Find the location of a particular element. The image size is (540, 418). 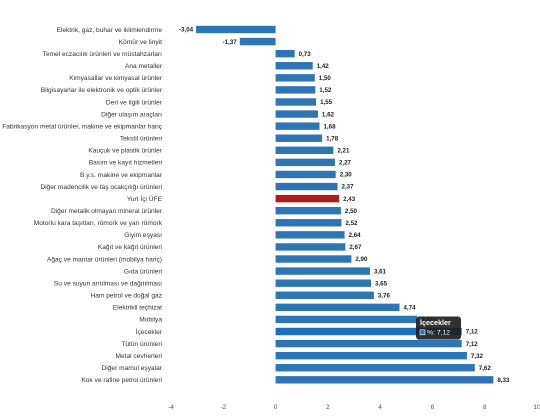

category-label: Elektrikli teçhizat is located at coordinates (137, 308).